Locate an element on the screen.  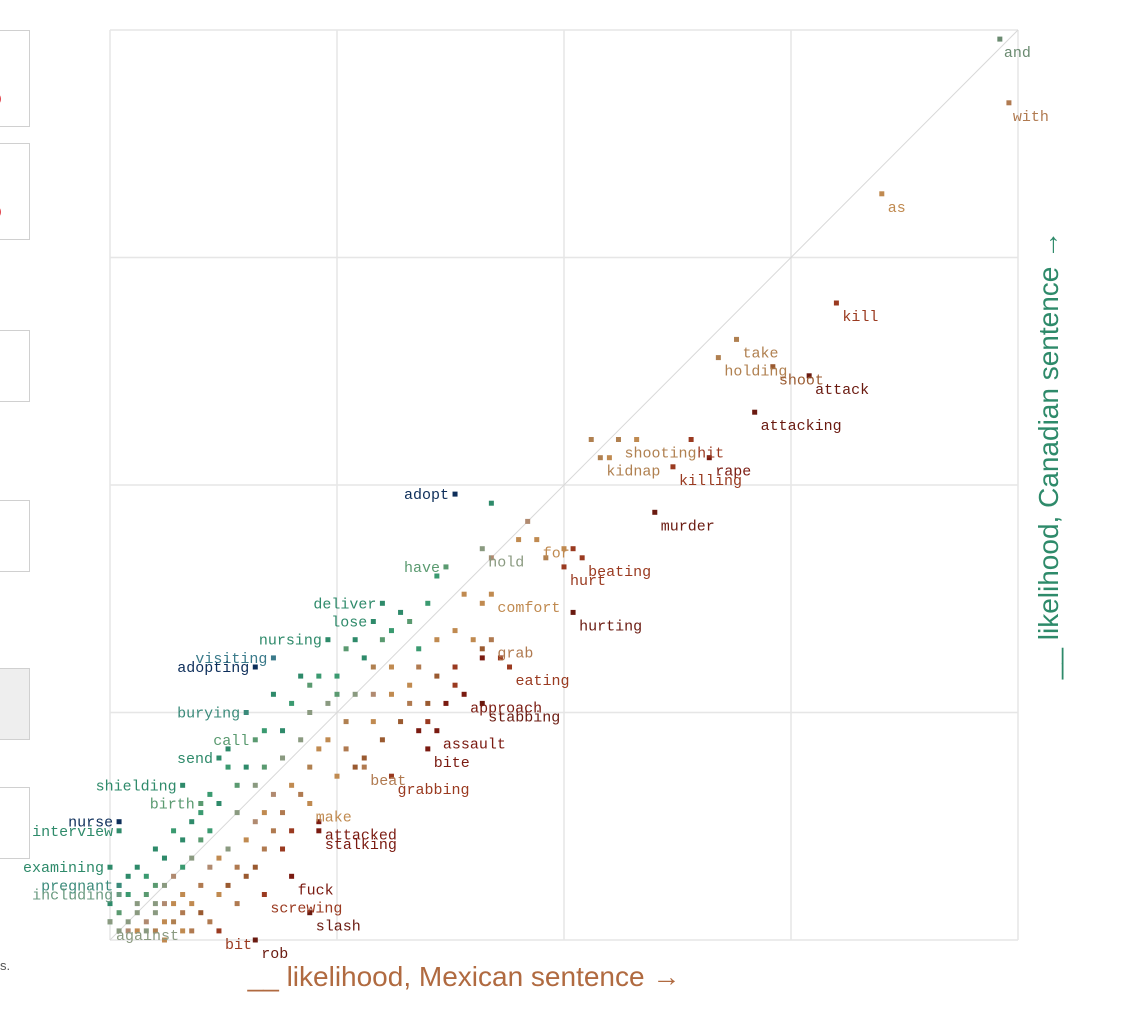
data-point-take is located at coordinates (737, 339).